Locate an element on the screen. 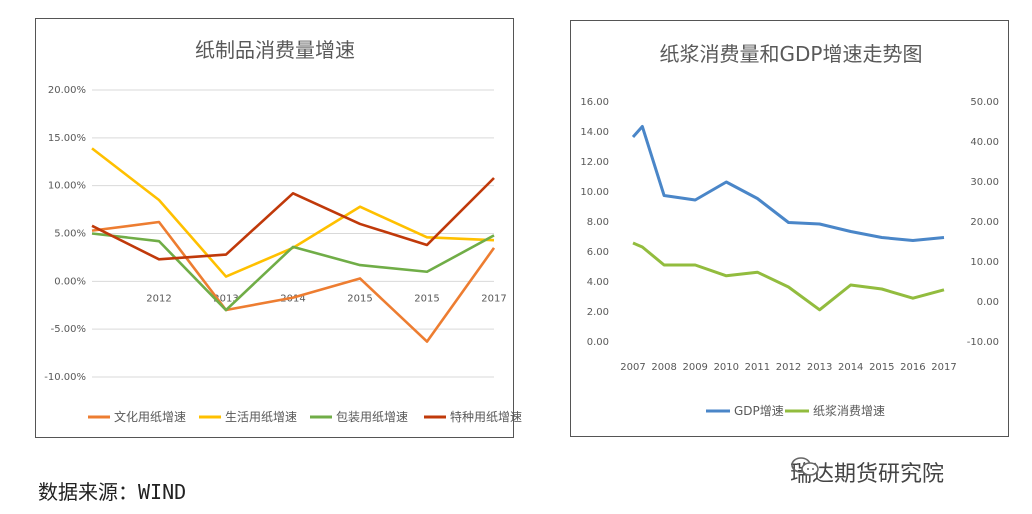 This screenshot has height=514, width=1032. chart2-x-tick-label: 2015 is located at coordinates (881, 367).